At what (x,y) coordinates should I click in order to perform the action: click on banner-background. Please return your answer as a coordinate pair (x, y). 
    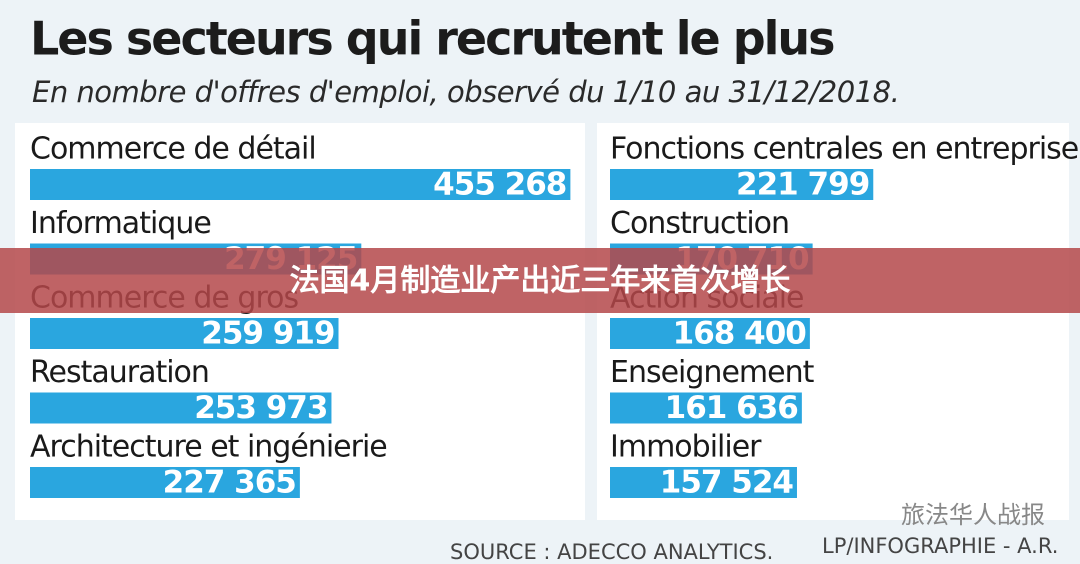
    Looking at the image, I should click on (540, 280).